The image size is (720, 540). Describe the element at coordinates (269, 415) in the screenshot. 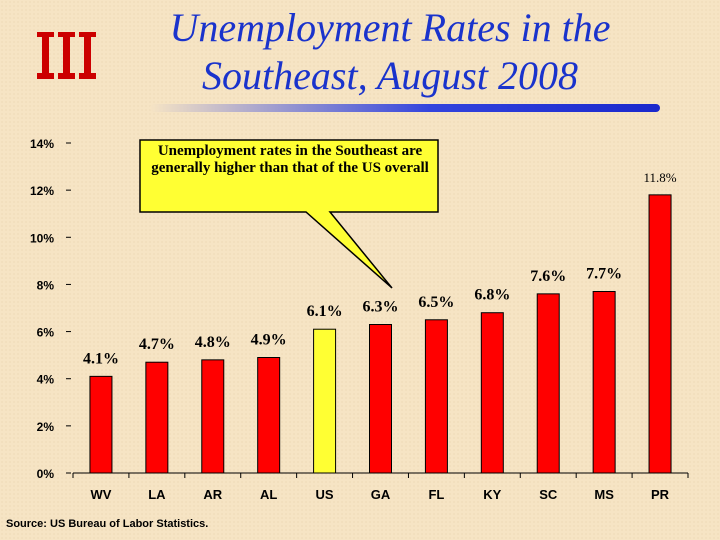

I see `bar-al` at that location.